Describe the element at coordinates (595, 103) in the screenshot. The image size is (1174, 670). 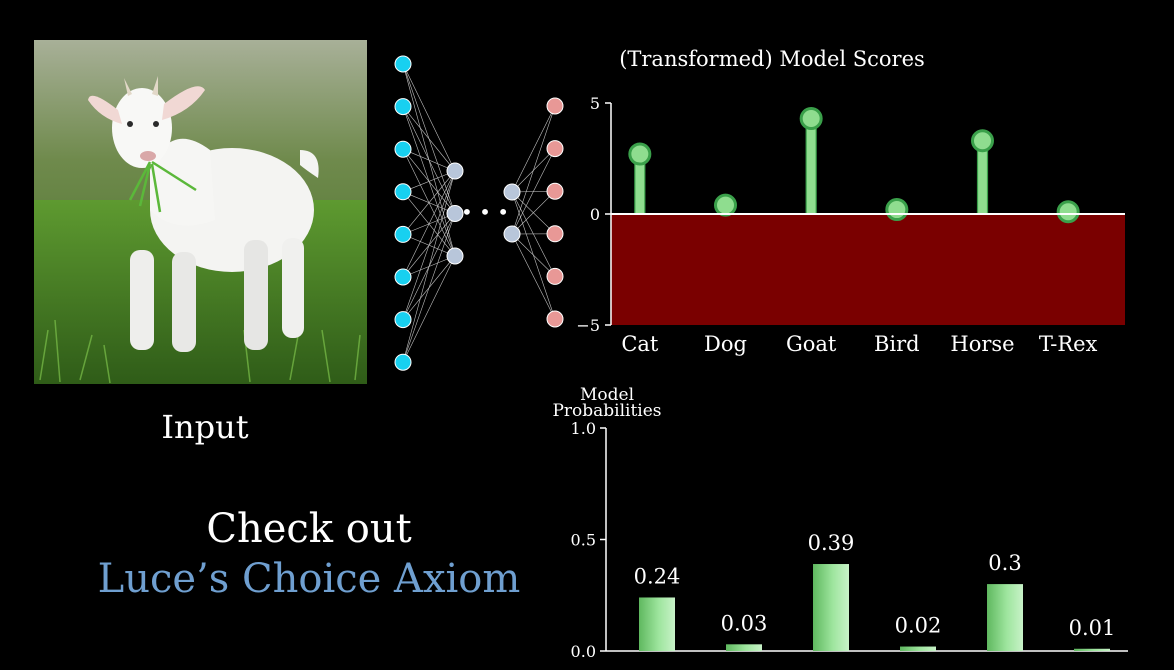
I see `scores-y-tick-label: 5` at that location.